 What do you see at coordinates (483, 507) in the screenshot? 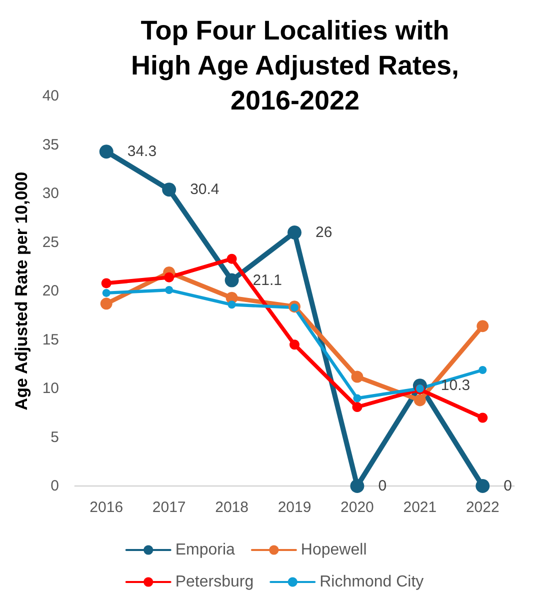
I see `x-tick-label: 2022` at bounding box center [483, 507].